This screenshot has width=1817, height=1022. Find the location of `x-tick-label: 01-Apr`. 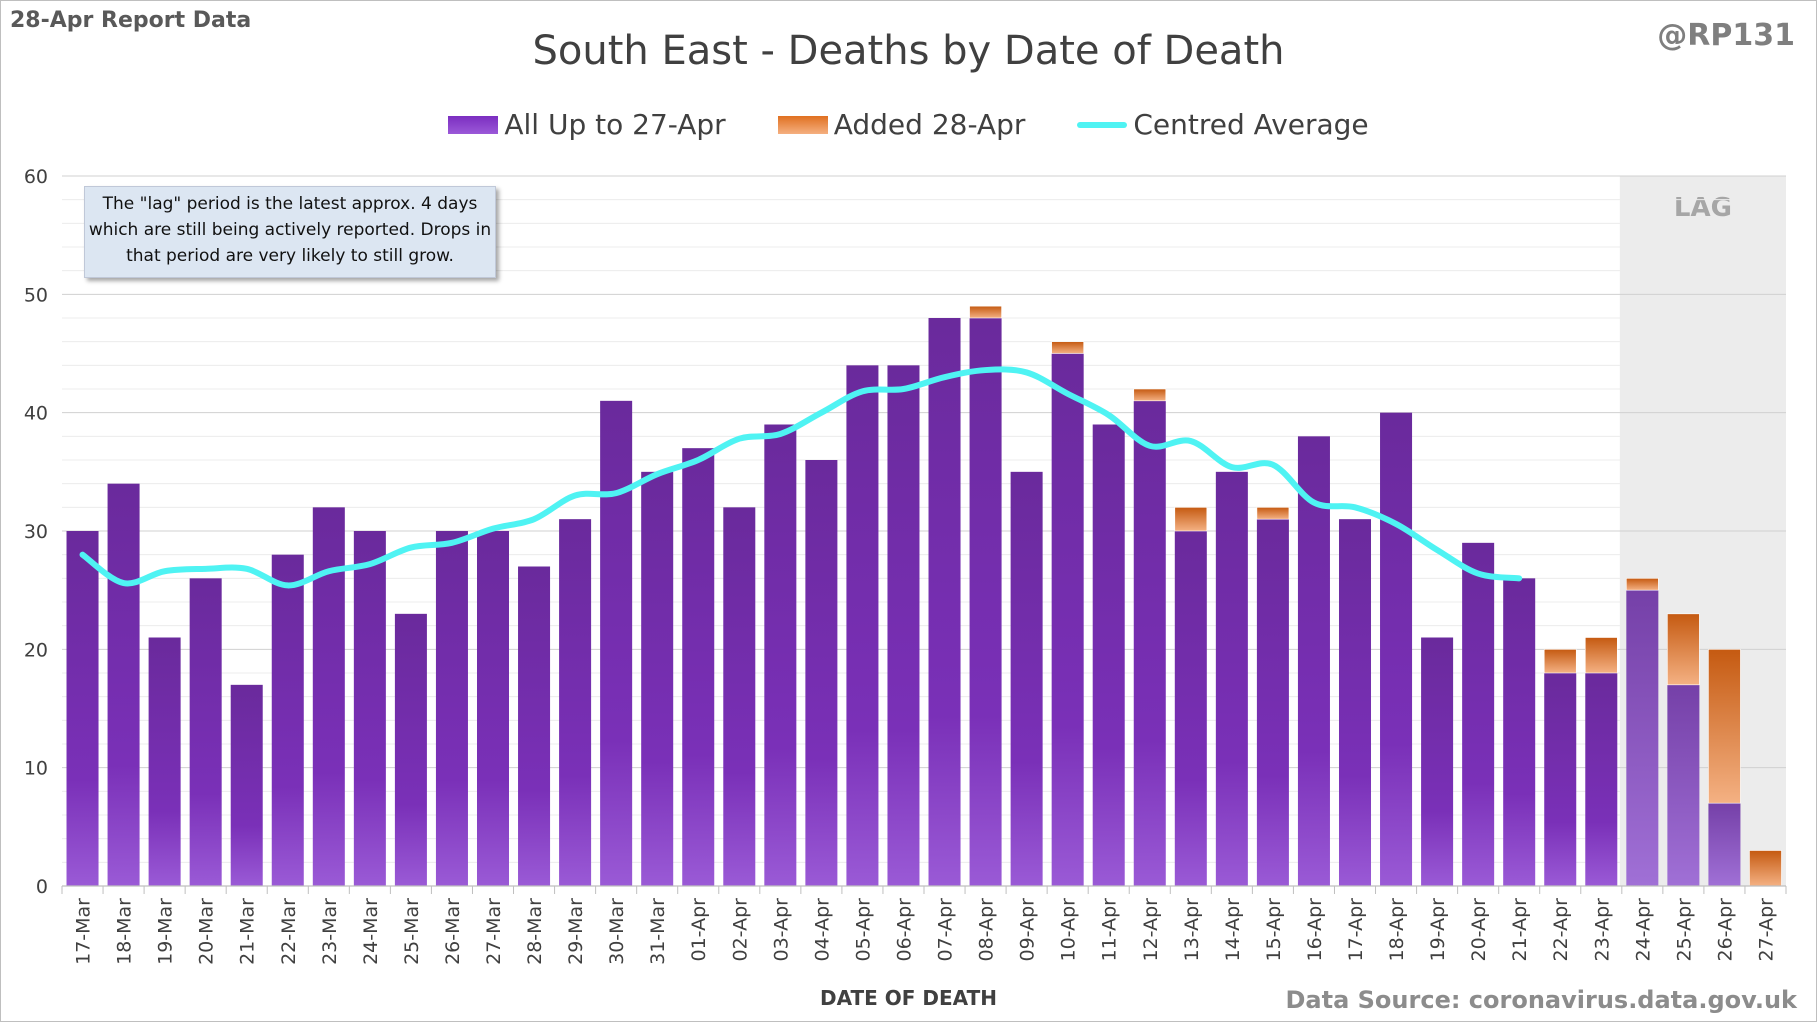

x-tick-label: 01-Apr is located at coordinates (699, 930).